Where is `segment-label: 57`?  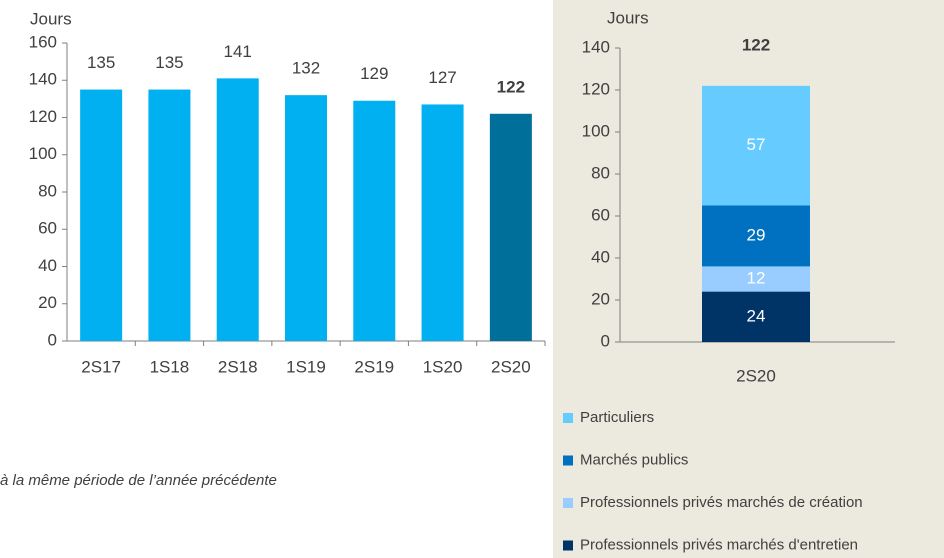
segment-label: 57 is located at coordinates (756, 144).